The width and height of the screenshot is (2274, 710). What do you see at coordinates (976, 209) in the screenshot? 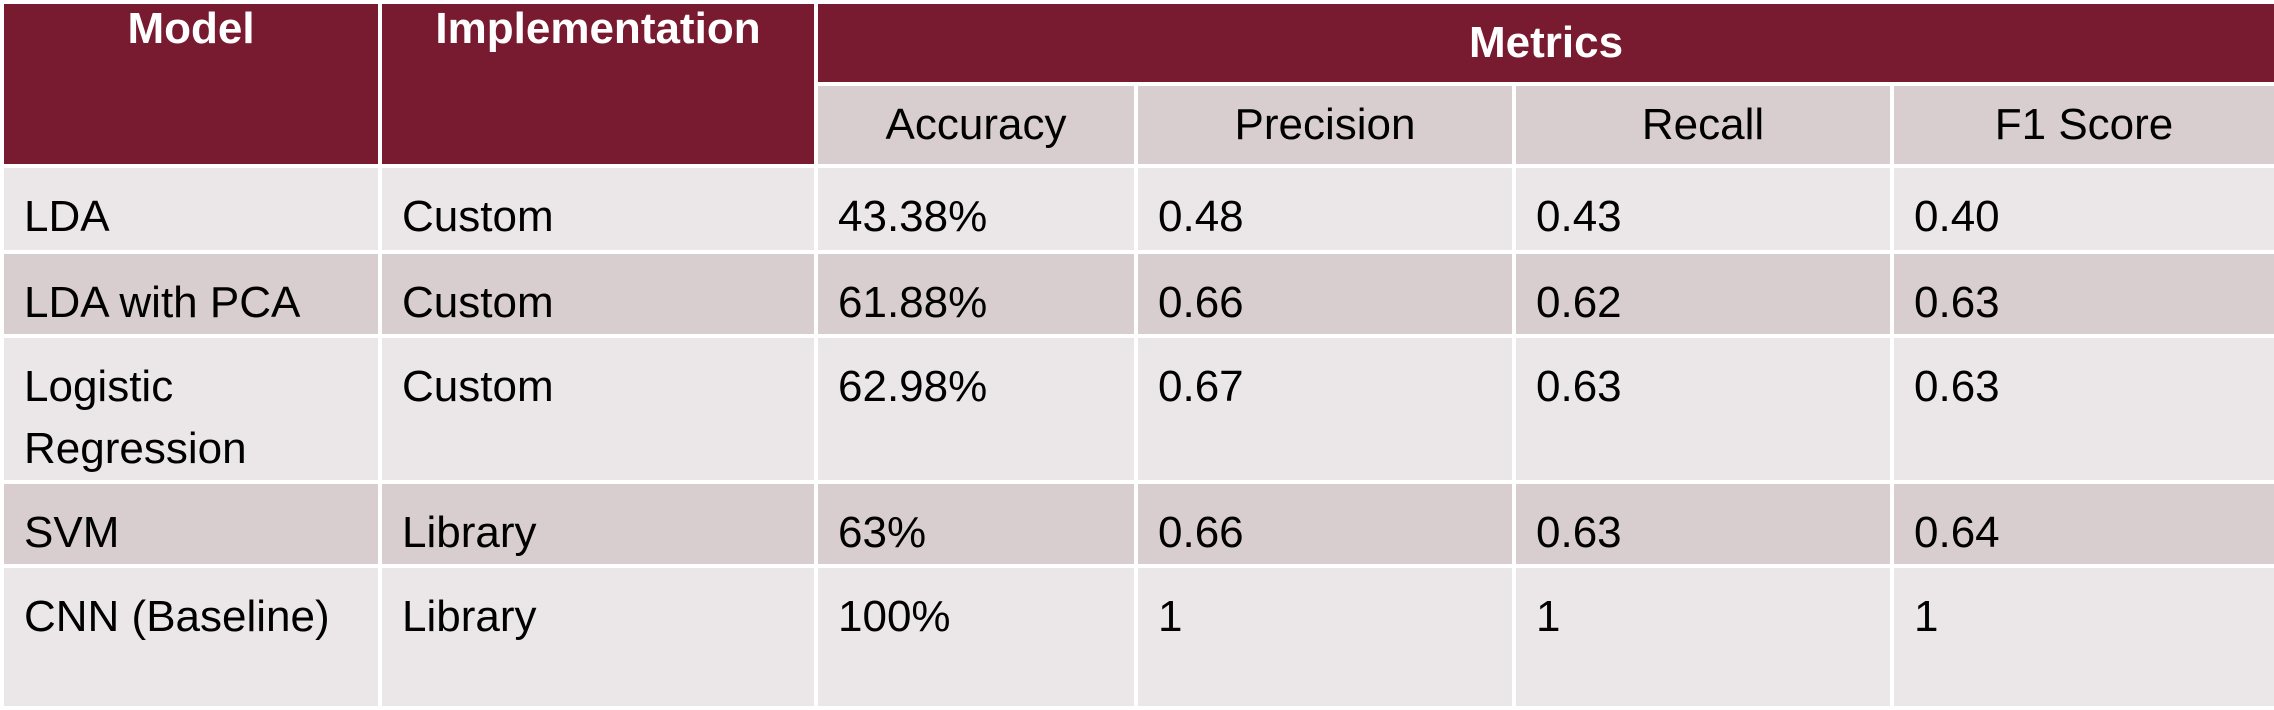
I see `accuracy-cell: 43.38%` at bounding box center [976, 209].